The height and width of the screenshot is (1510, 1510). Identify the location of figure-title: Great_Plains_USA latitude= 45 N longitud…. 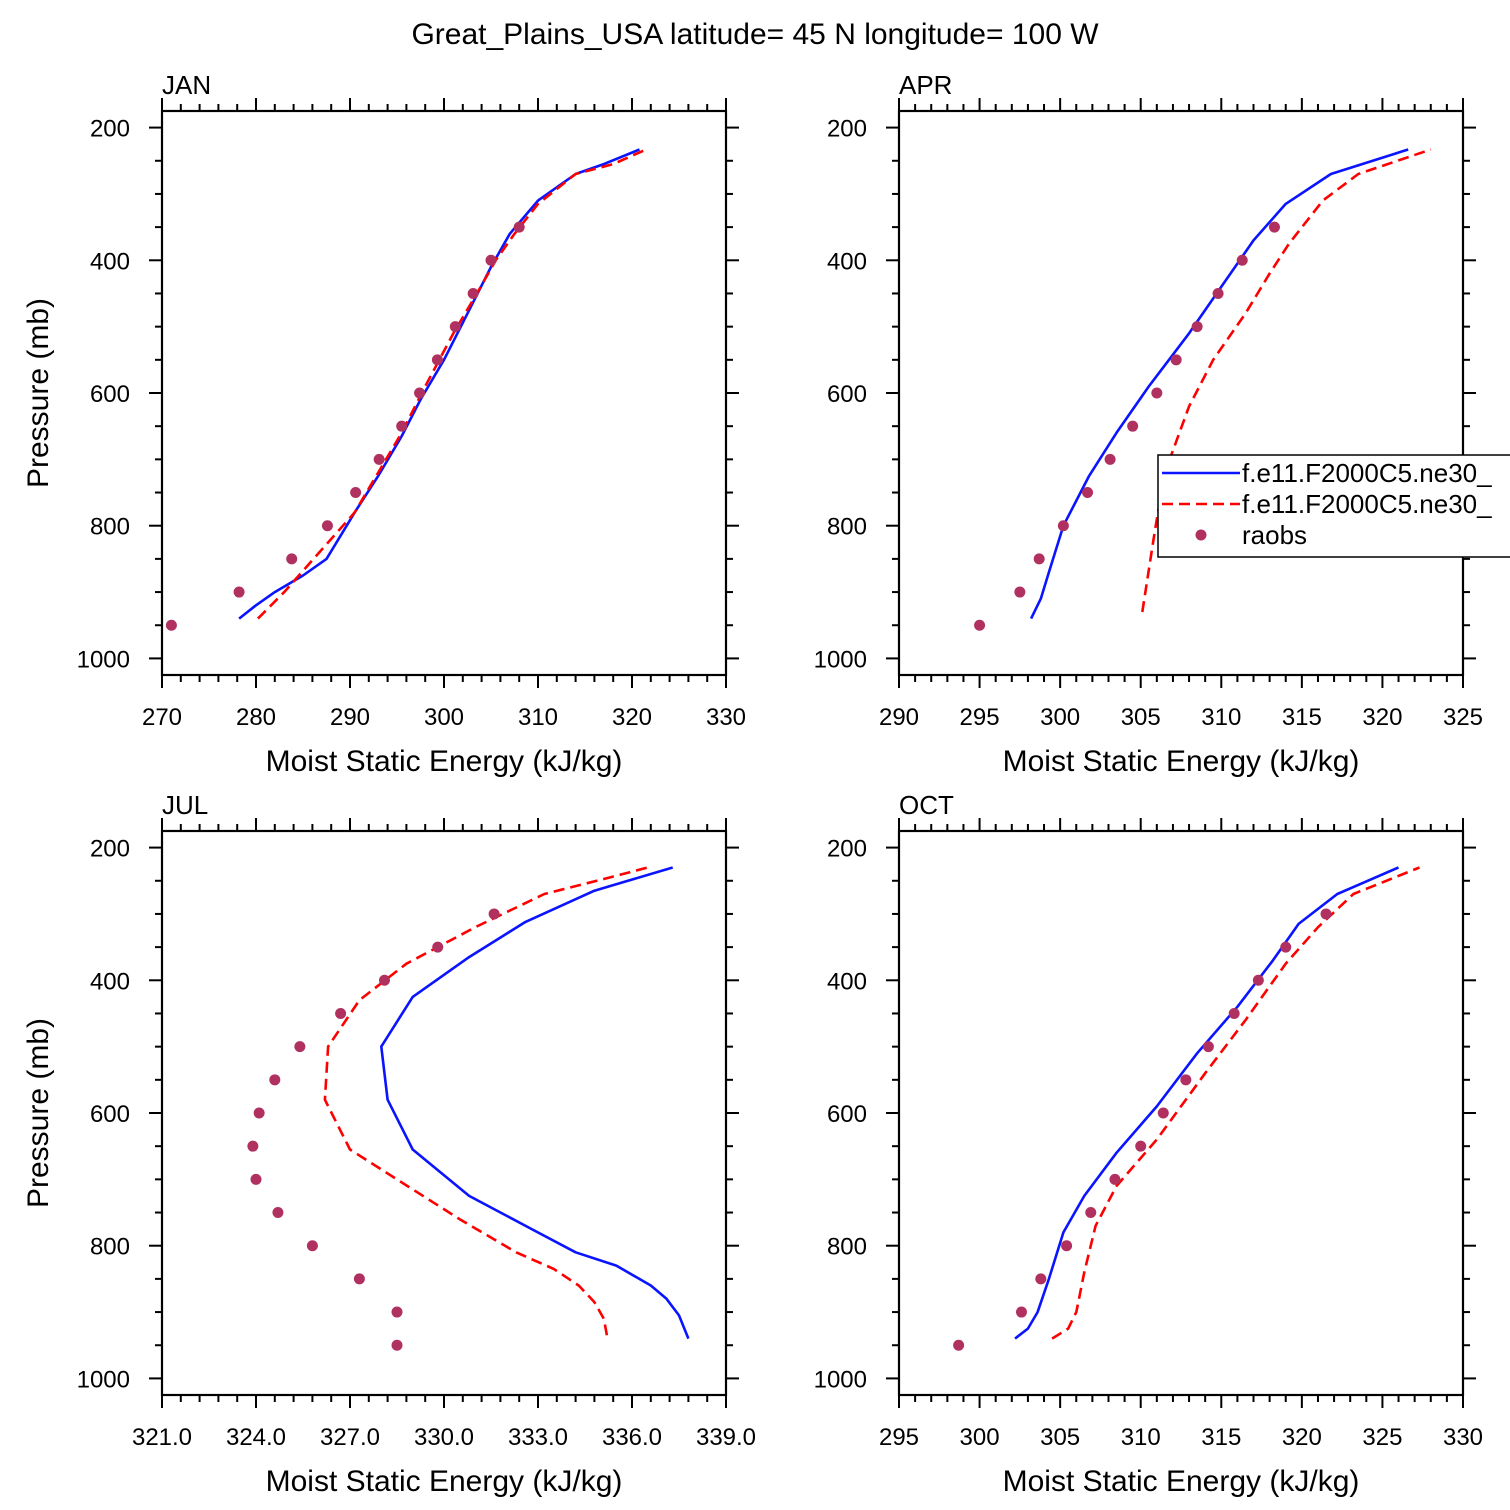
(755, 34).